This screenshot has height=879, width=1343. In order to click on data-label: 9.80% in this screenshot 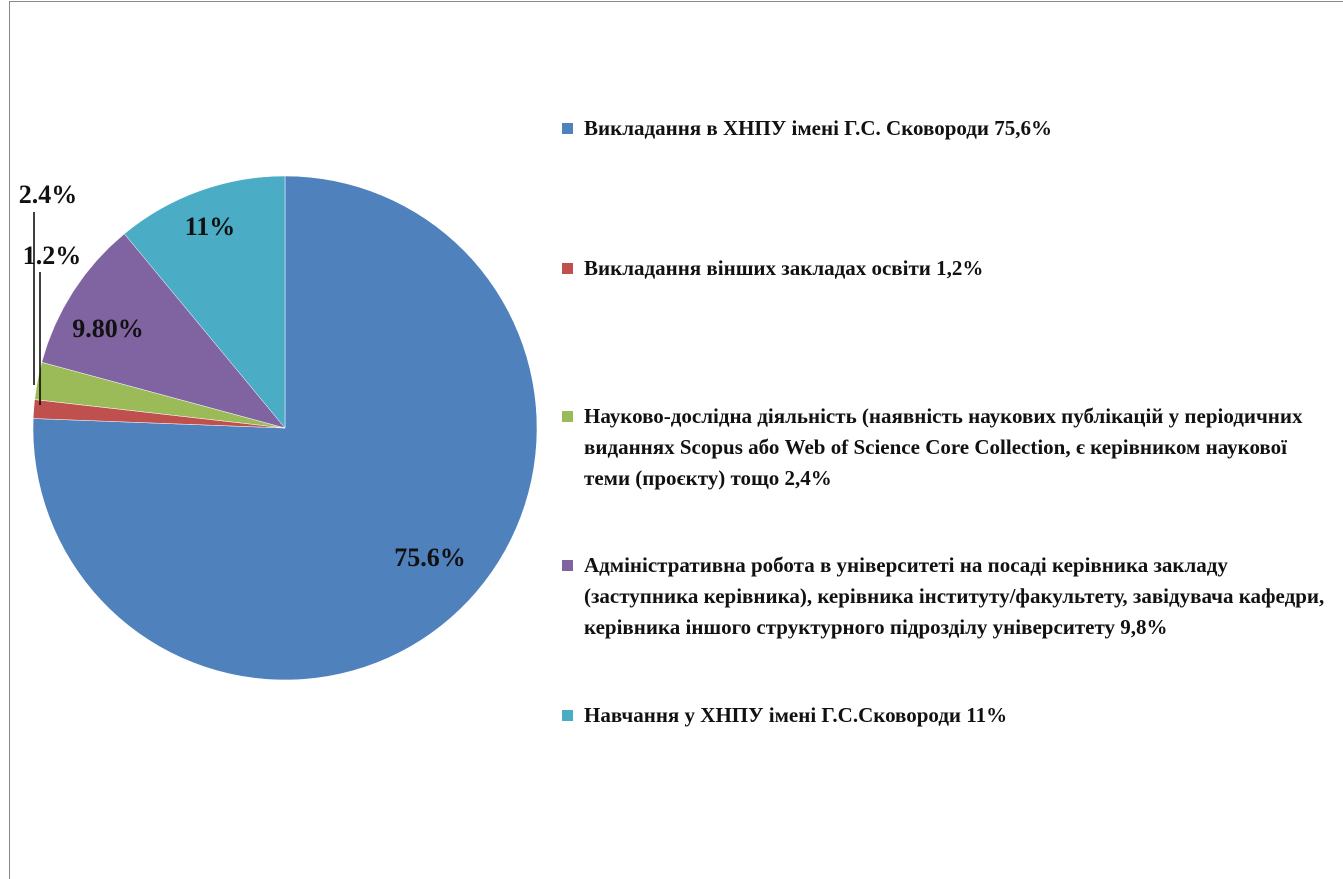, I will do `click(108, 328)`.